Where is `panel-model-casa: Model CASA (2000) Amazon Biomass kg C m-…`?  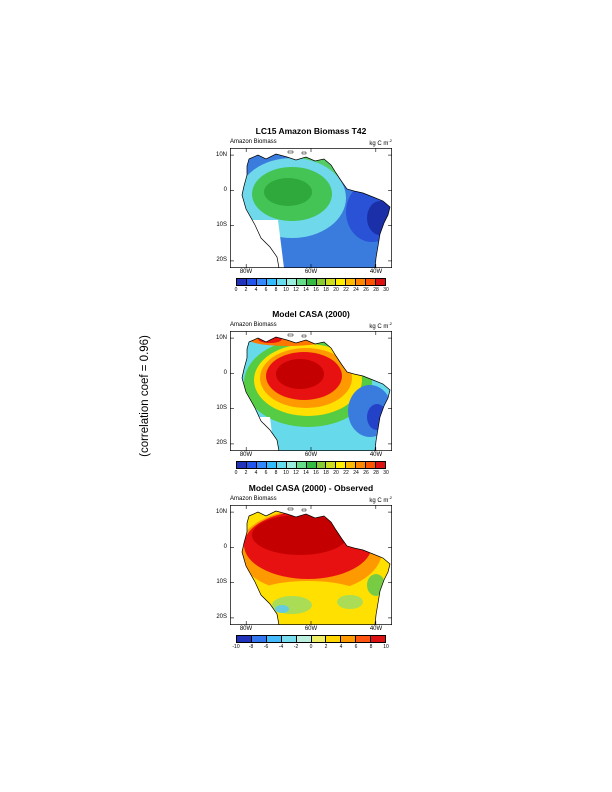
panel-model-casa: Model CASA (2000) Amazon Biomass kg C m-… is located at coordinates (312, 395).